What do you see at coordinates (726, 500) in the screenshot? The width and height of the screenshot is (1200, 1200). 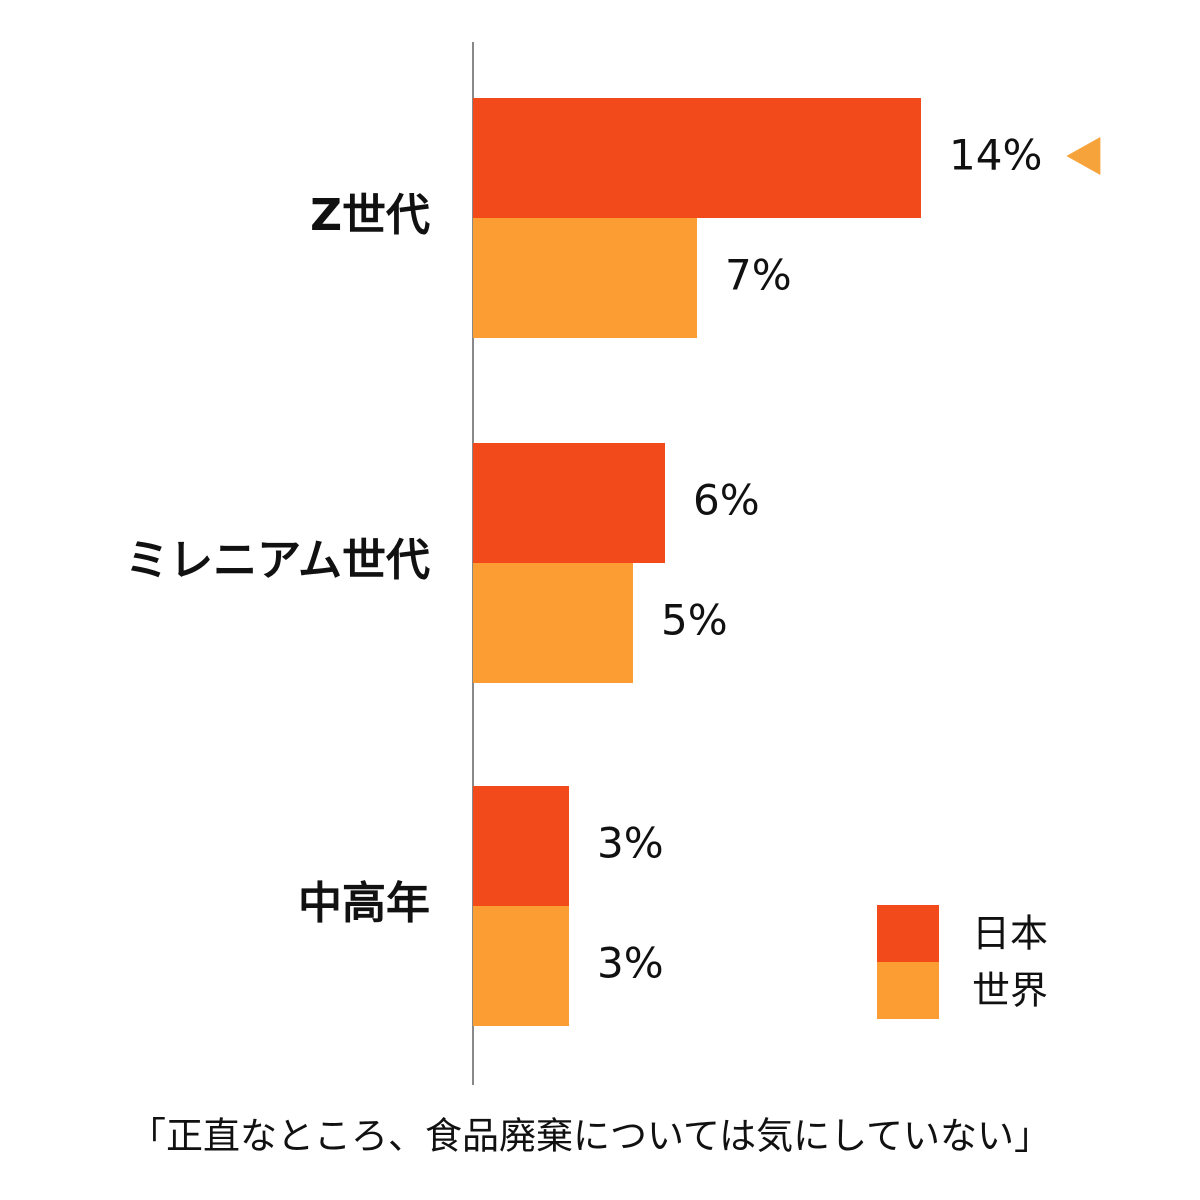 I see `value-label: 6%` at bounding box center [726, 500].